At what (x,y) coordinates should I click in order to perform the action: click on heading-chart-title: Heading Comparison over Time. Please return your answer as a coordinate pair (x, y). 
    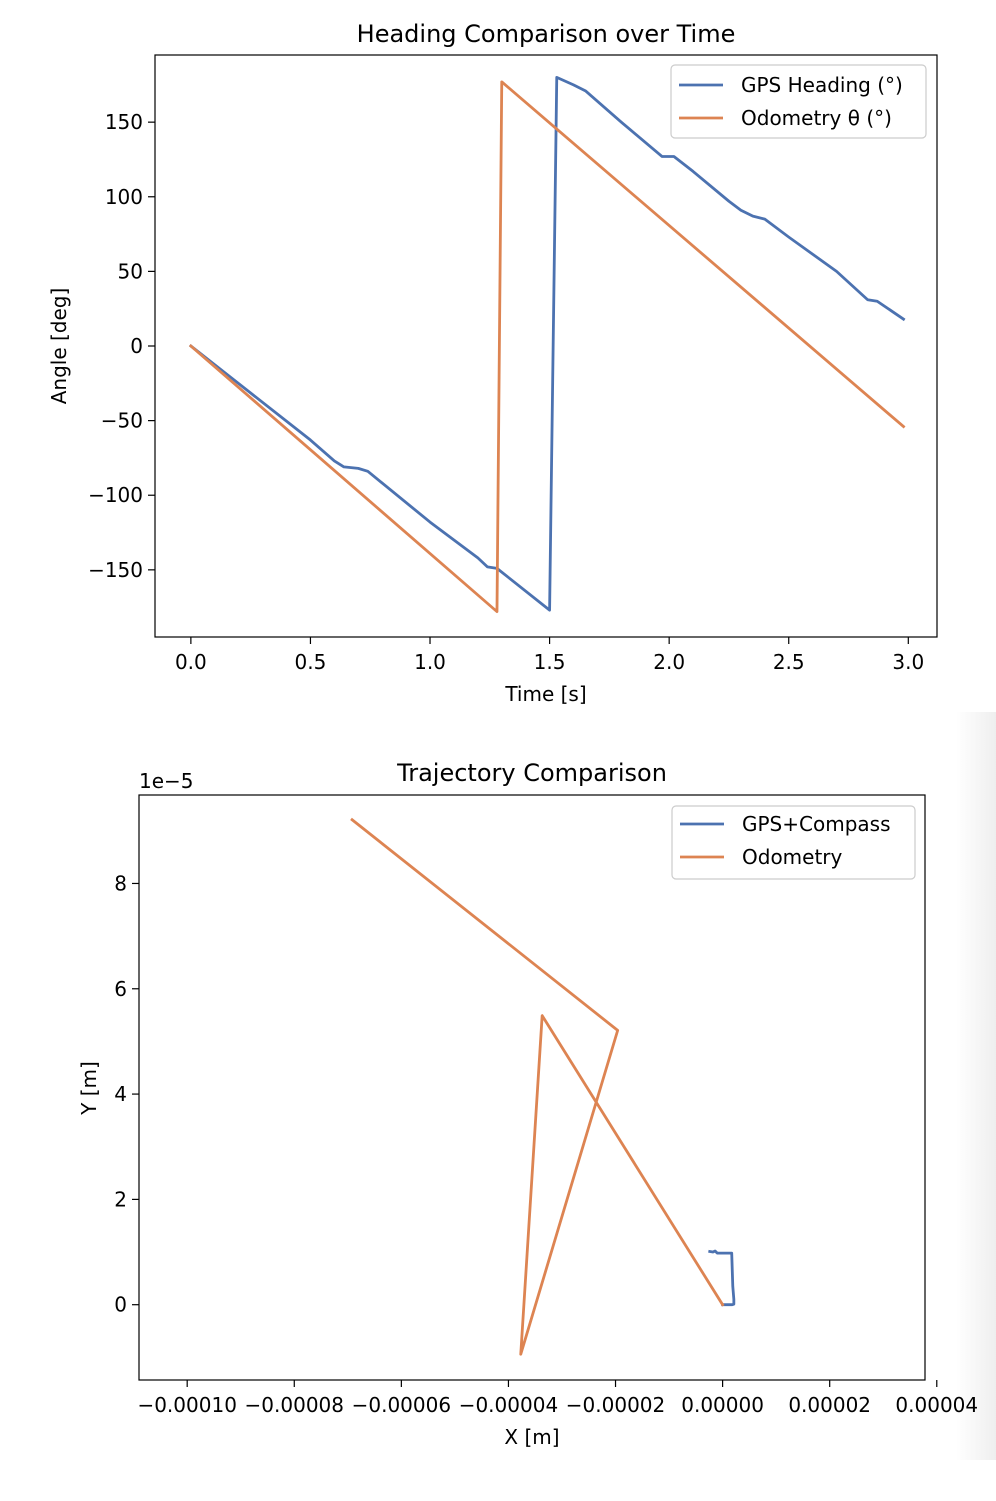
    Looking at the image, I should click on (546, 34).